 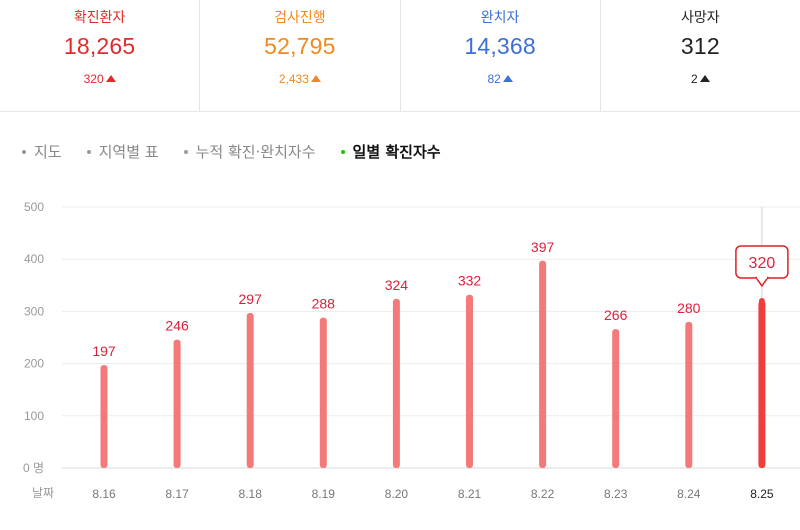 What do you see at coordinates (99, 46) in the screenshot?
I see `stat-value: 18,265` at bounding box center [99, 46].